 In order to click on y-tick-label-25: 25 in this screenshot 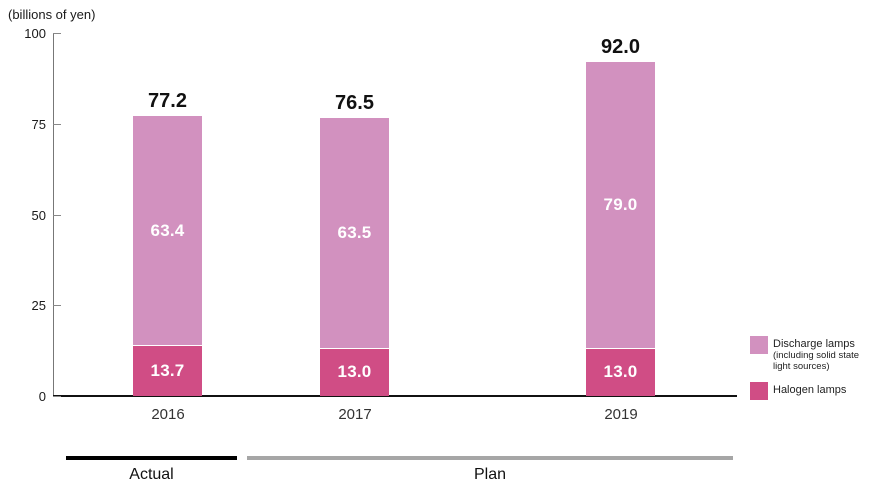, I will do `click(38, 306)`.